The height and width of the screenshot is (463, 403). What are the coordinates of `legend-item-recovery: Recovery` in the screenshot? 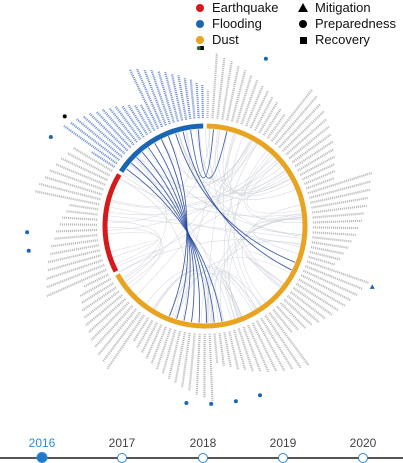 It's located at (346, 40).